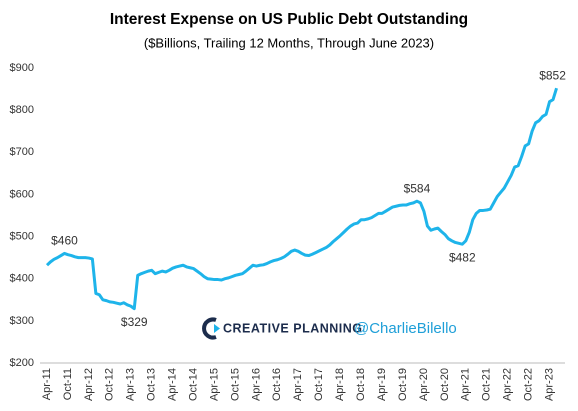 The image size is (578, 411). What do you see at coordinates (131, 384) in the screenshot?
I see `x-tick-label: Apr-13` at bounding box center [131, 384].